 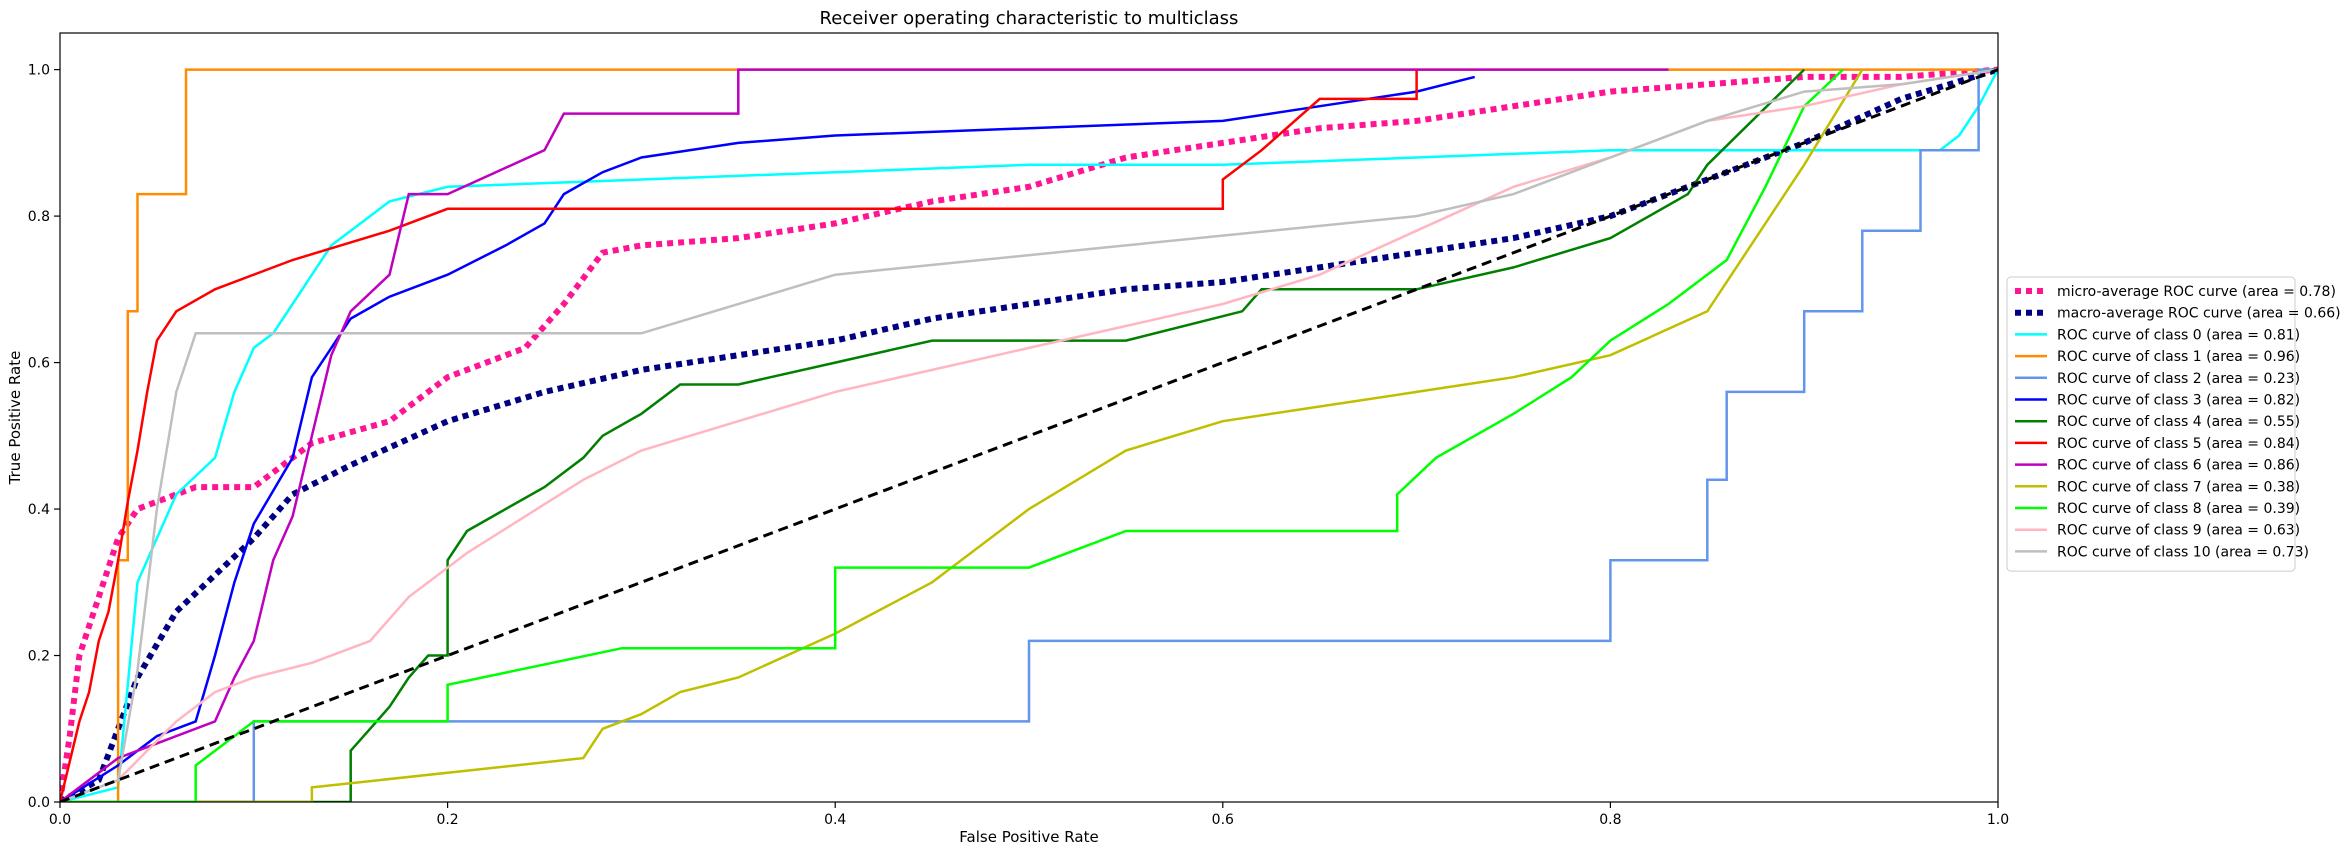 I want to click on y-tick-label: 0.6, so click(x=39, y=364).